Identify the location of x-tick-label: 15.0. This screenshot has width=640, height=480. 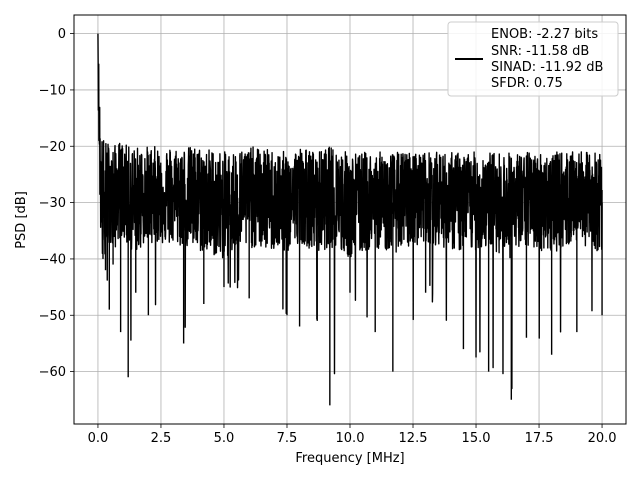
(476, 438).